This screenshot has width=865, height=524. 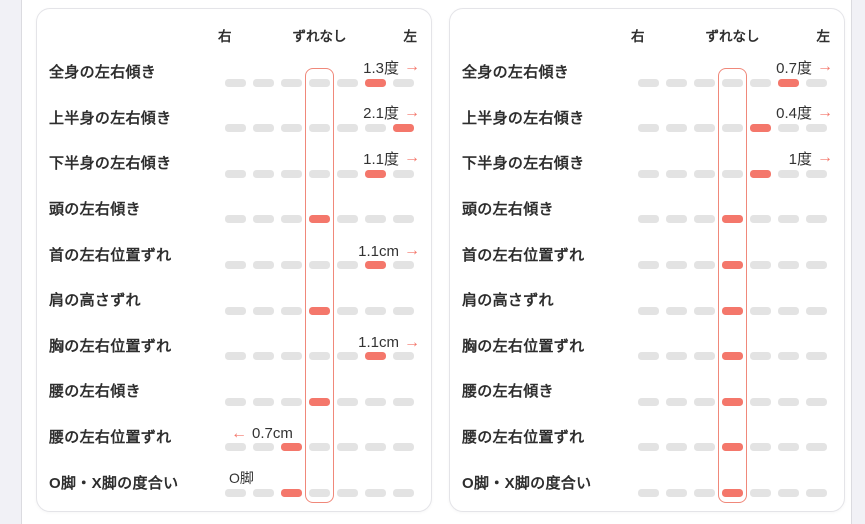 I want to click on measurement-row: 胸の左右位置ずれ, so click(x=644, y=346).